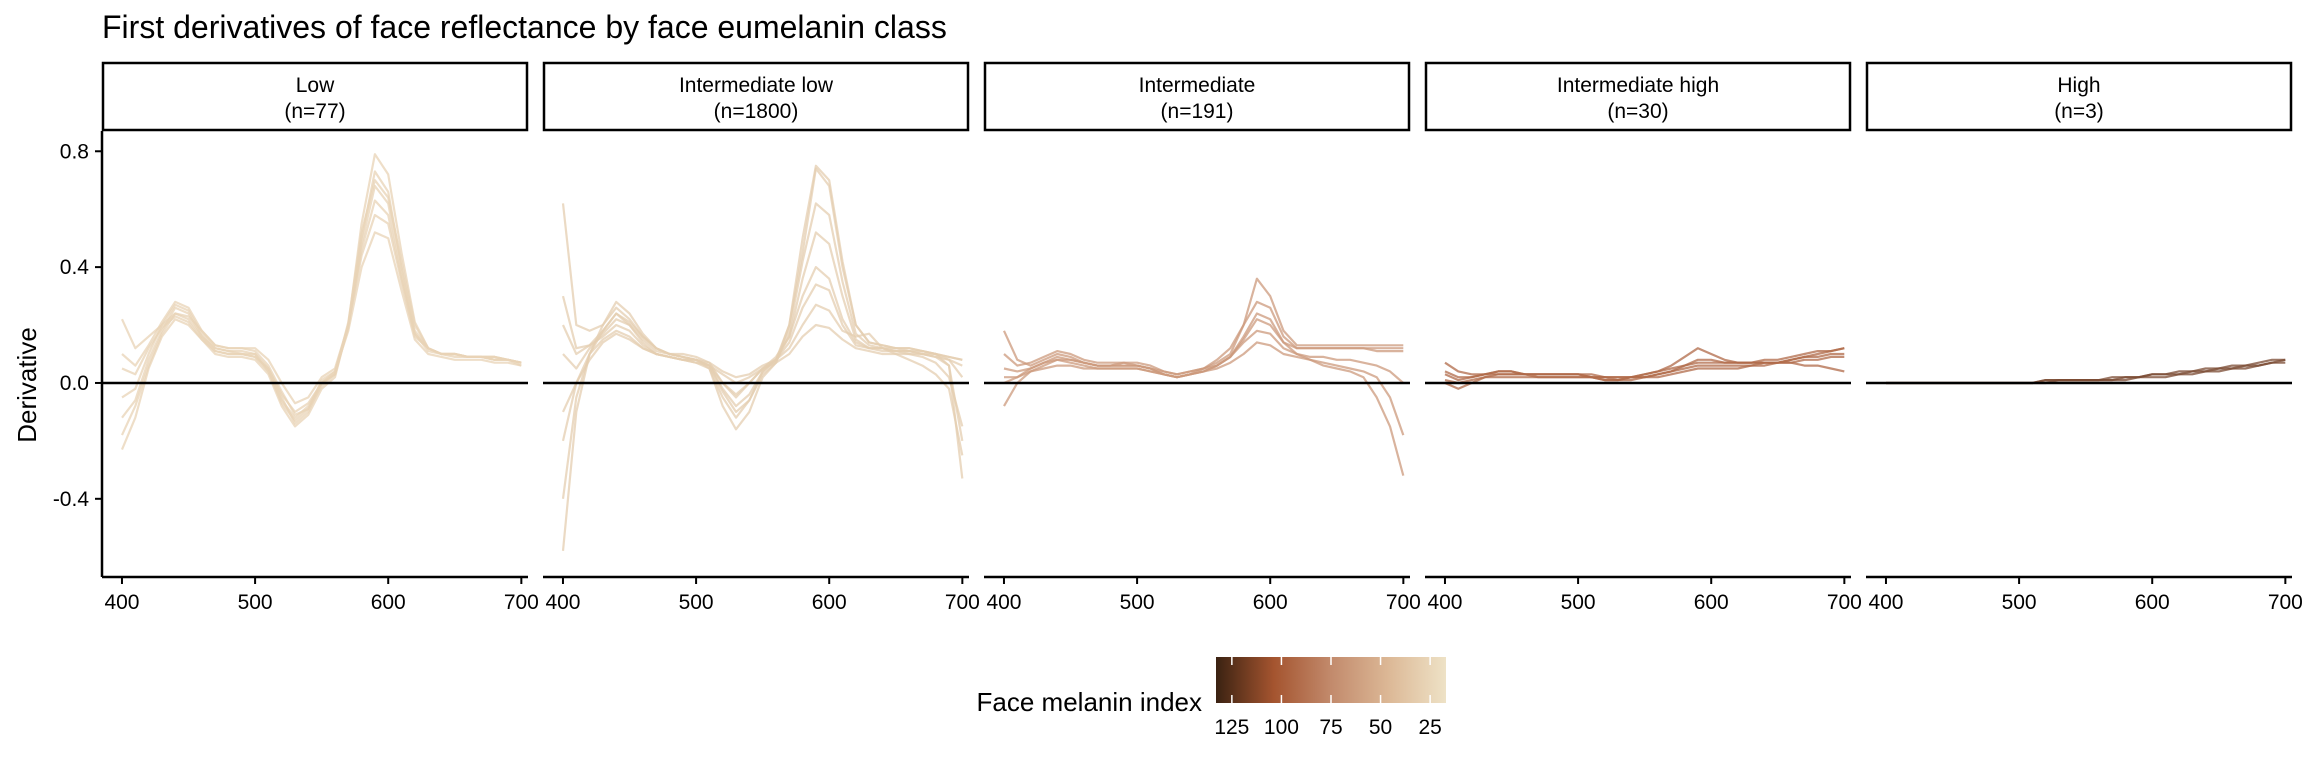  Describe the element at coordinates (1328, 698) in the screenshot. I see `legend-ticks: 125 100 75 50 25` at that location.